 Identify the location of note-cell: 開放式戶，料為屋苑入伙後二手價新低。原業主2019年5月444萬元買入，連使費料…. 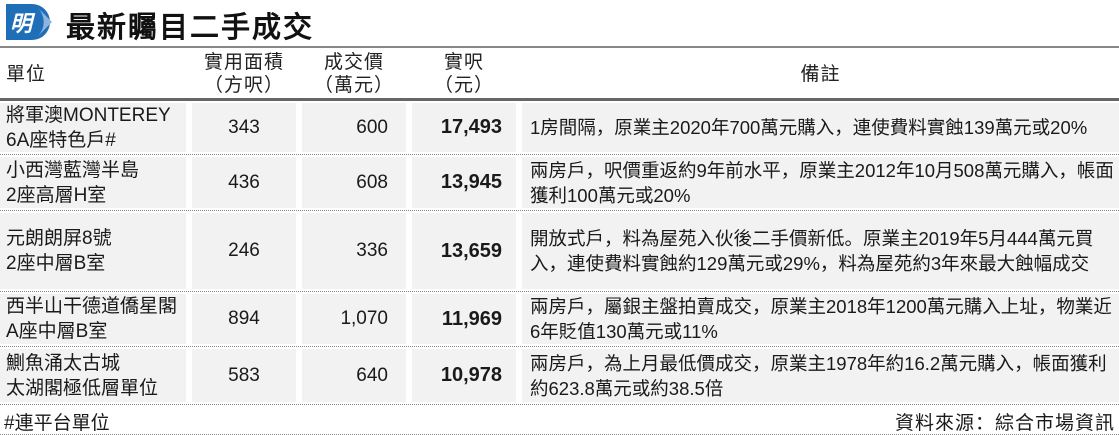
(820, 251).